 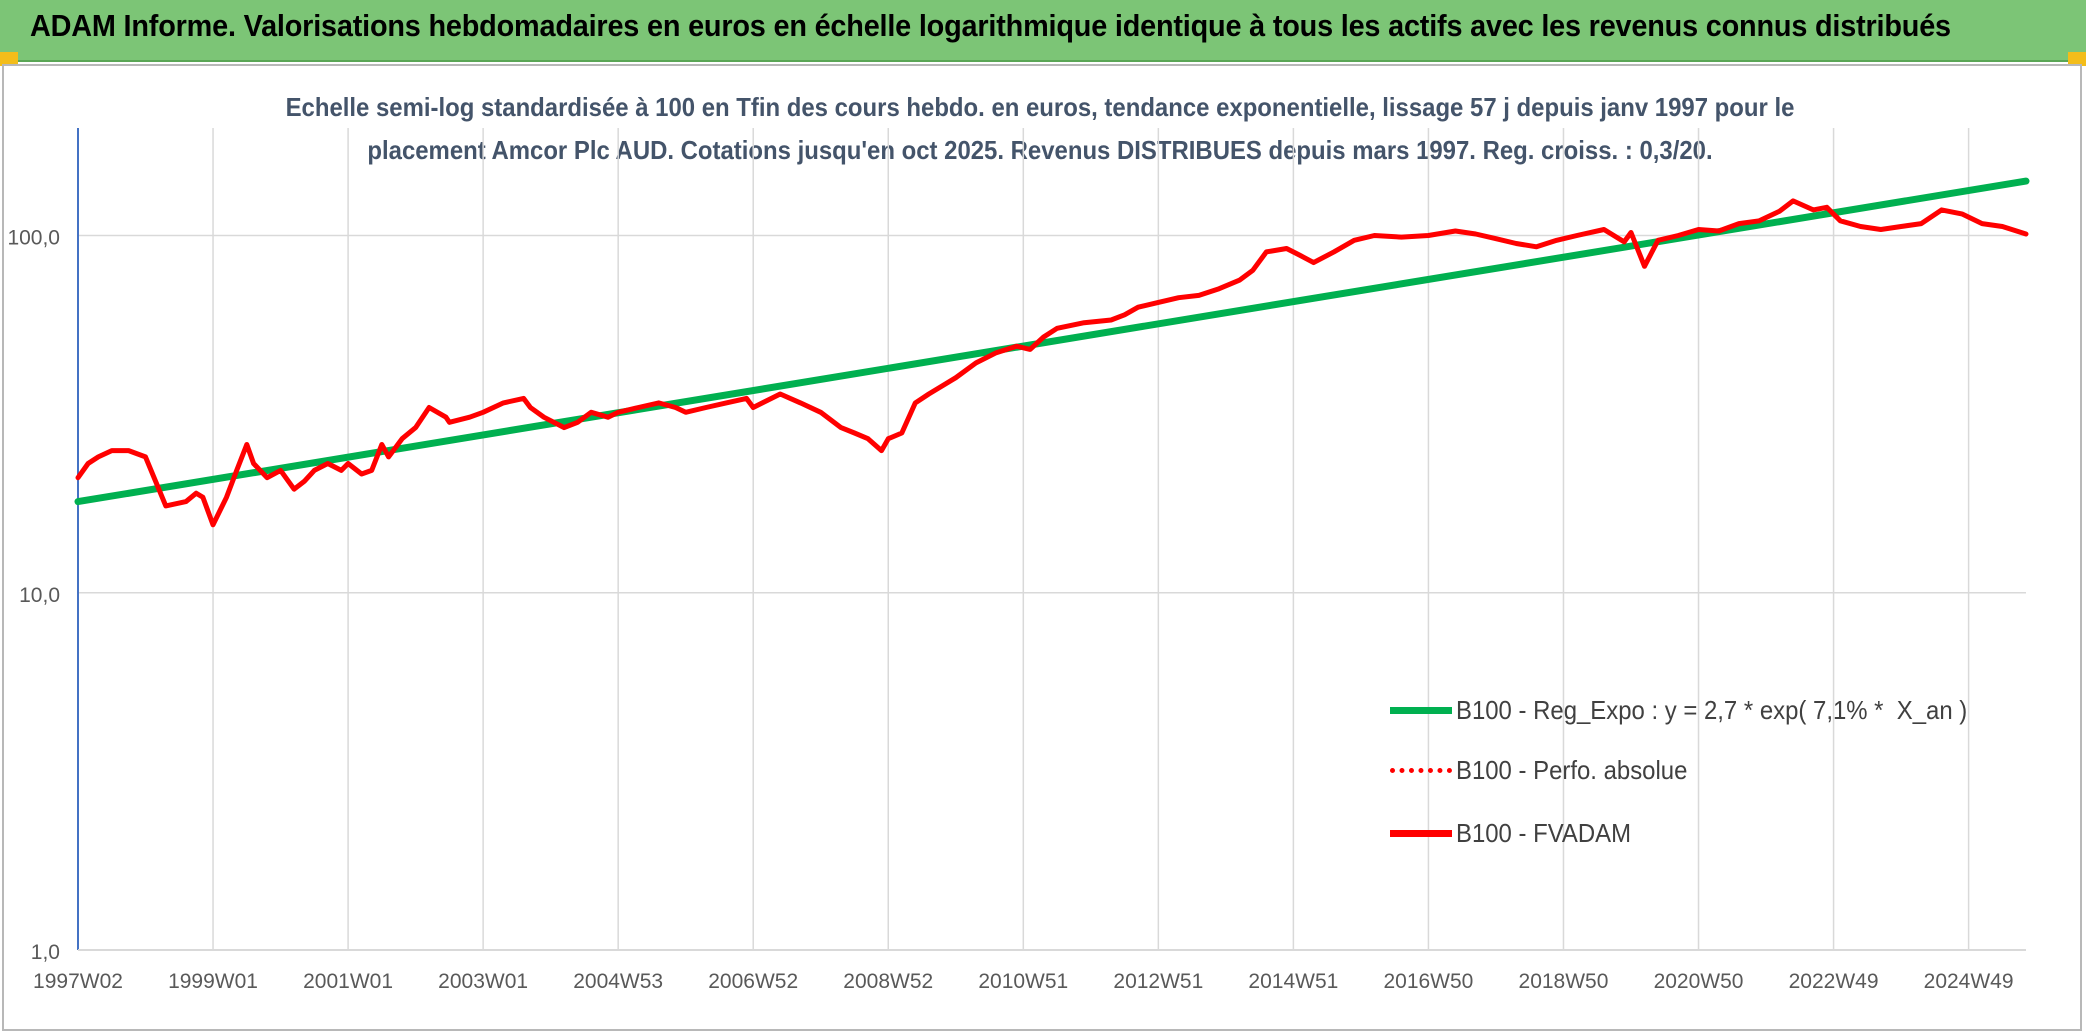 What do you see at coordinates (1421, 833) in the screenshot?
I see `legend-swatch-fvadam` at bounding box center [1421, 833].